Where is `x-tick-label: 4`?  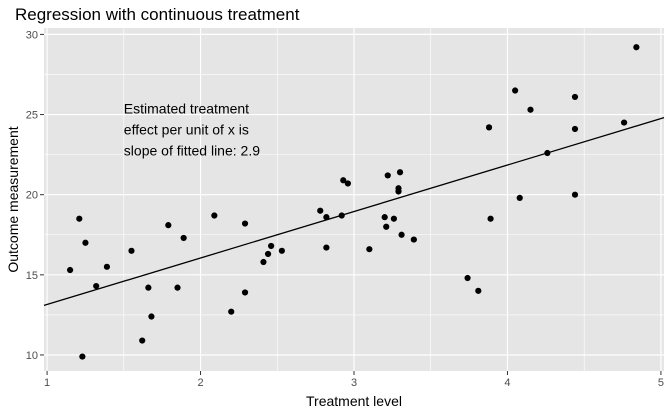 x-tick-label: 4 is located at coordinates (507, 383).